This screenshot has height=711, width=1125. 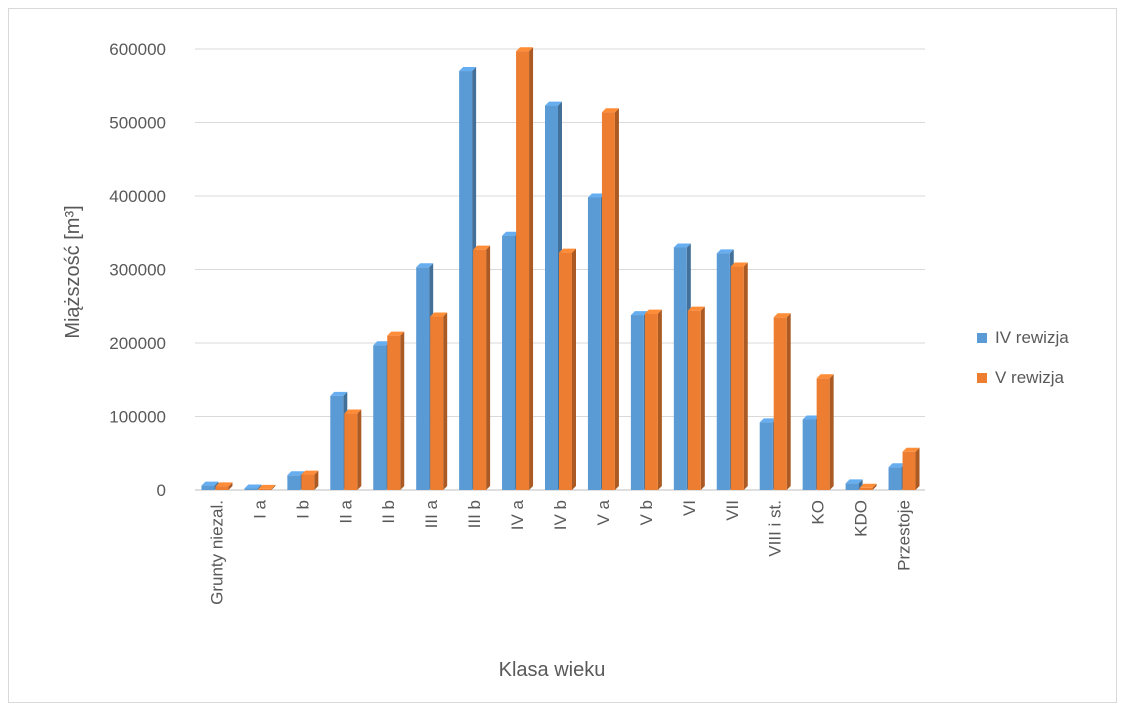 I want to click on x-tick-label: IV b, so click(x=560, y=515).